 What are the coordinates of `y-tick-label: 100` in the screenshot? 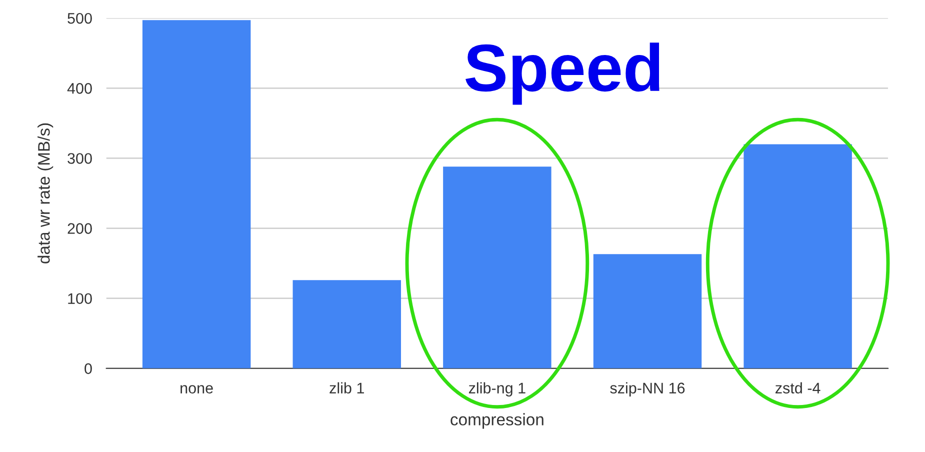 It's located at (80, 298).